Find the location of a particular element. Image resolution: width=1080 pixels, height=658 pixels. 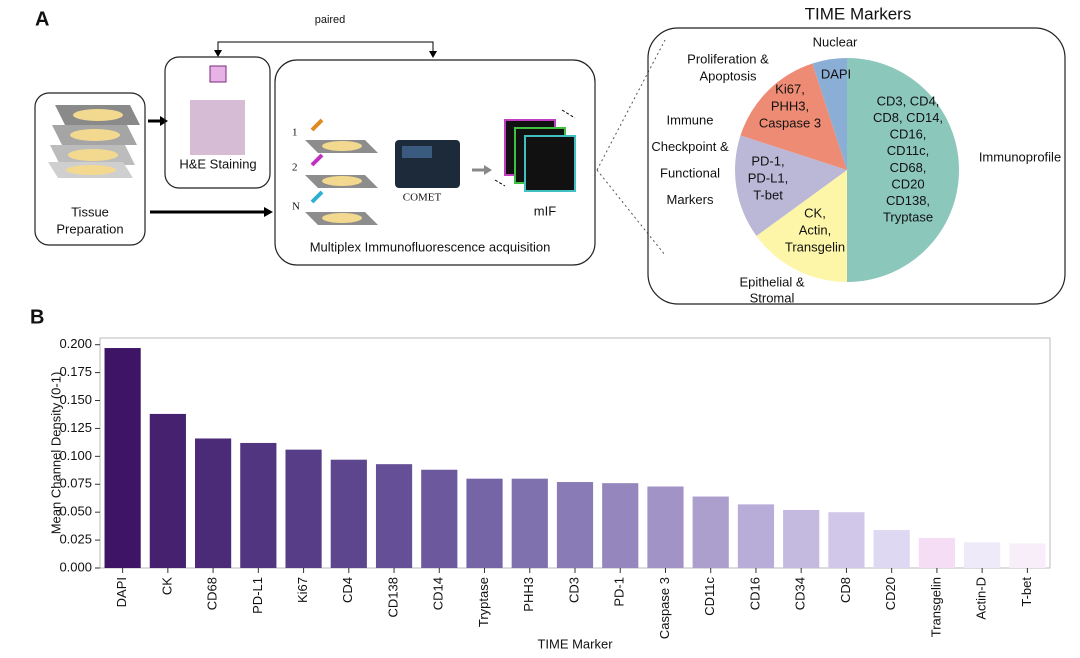

x-tick-label: CD16 is located at coordinates (754, 593).